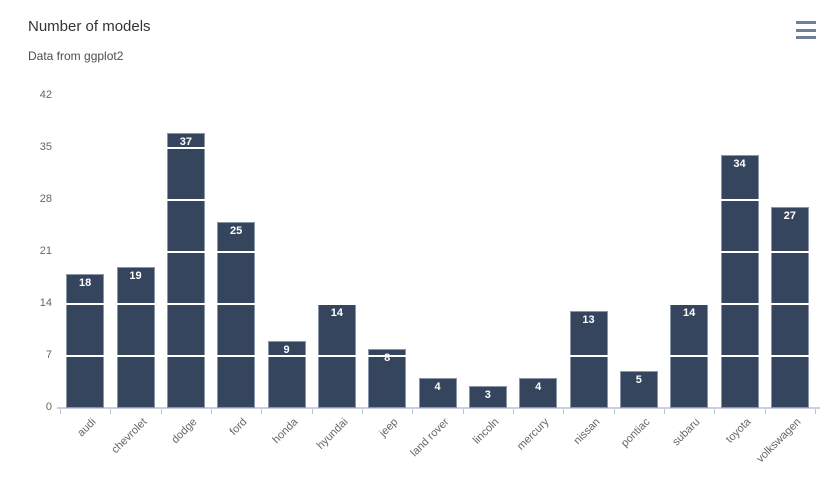 The image size is (834, 491). I want to click on chart-subtitle: Data from ggplot2, so click(76, 56).